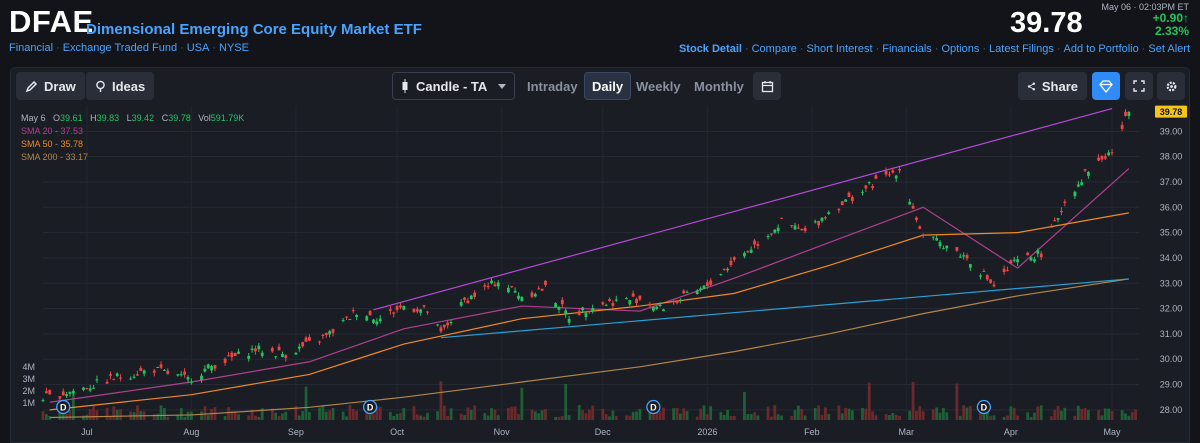  What do you see at coordinates (453, 86) in the screenshot?
I see `chart-type-select: Candle - TA` at bounding box center [453, 86].